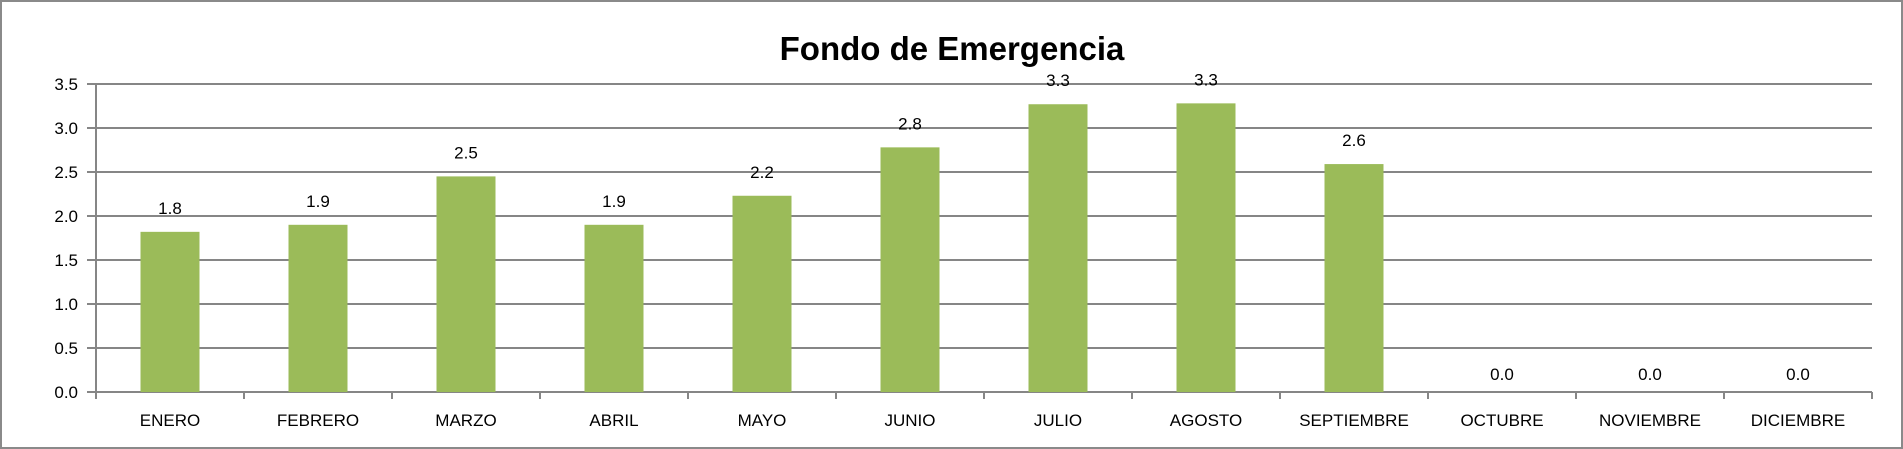 This screenshot has width=1903, height=449. I want to click on x-tick-label: NOVIEMBRE, so click(1650, 420).